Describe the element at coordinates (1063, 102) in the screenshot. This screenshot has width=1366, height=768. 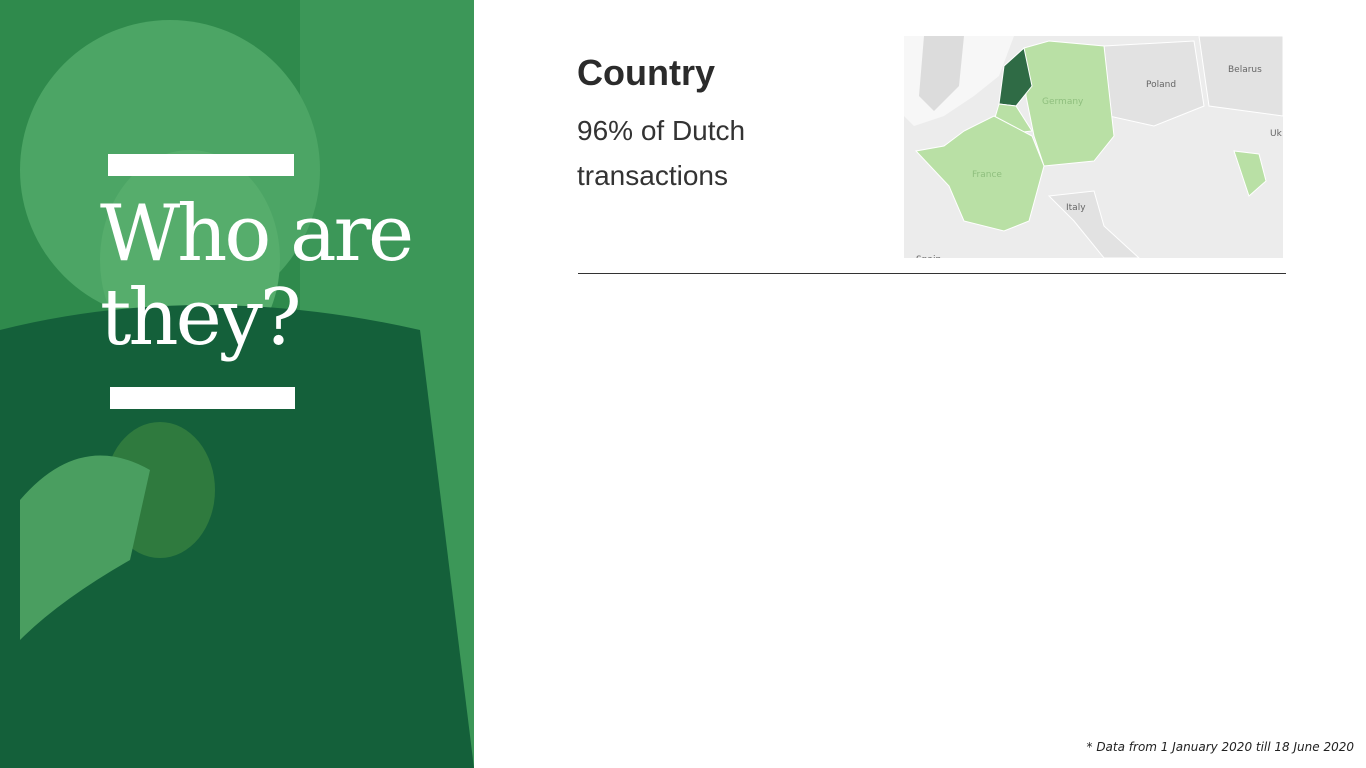
I see `map-label: Germany` at that location.